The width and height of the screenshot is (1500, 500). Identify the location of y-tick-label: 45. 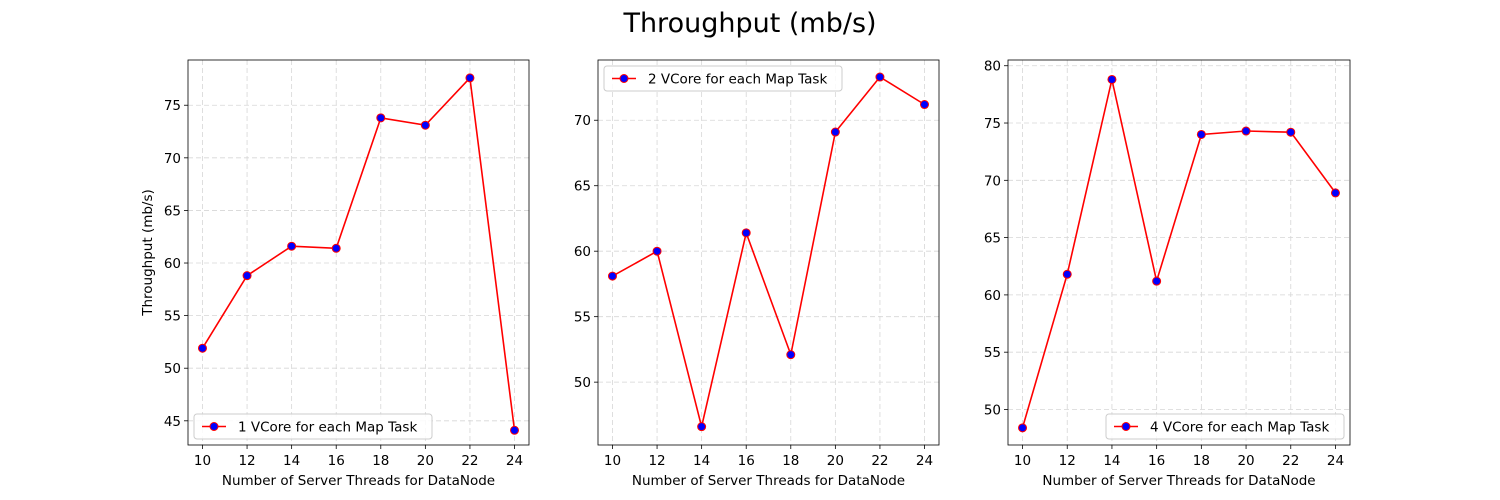
(172, 422).